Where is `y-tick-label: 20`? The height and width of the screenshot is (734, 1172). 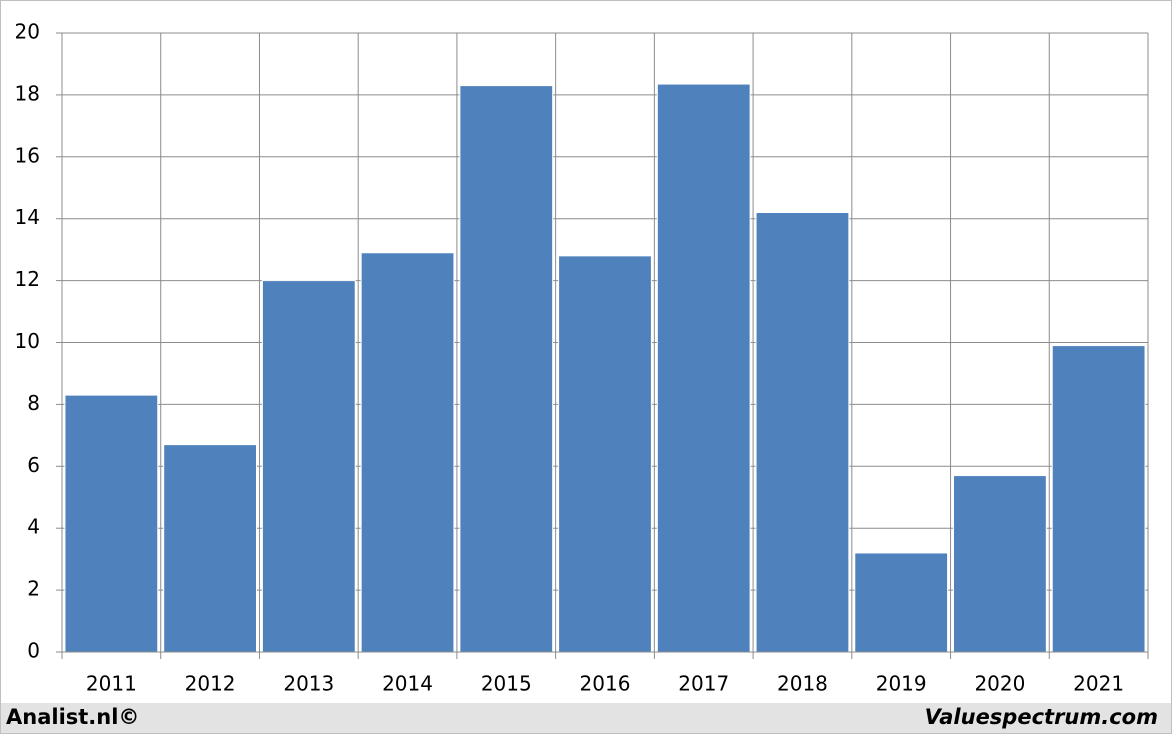 y-tick-label: 20 is located at coordinates (27, 32).